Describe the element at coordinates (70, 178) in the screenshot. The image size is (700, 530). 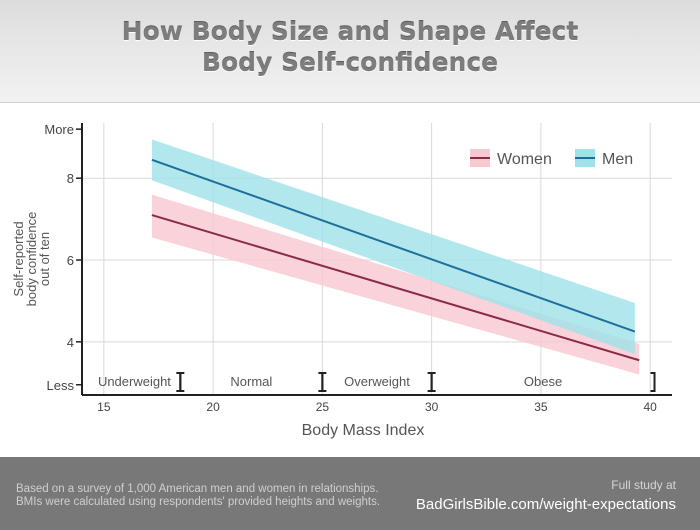
I see `y-tick-label: 8` at that location.